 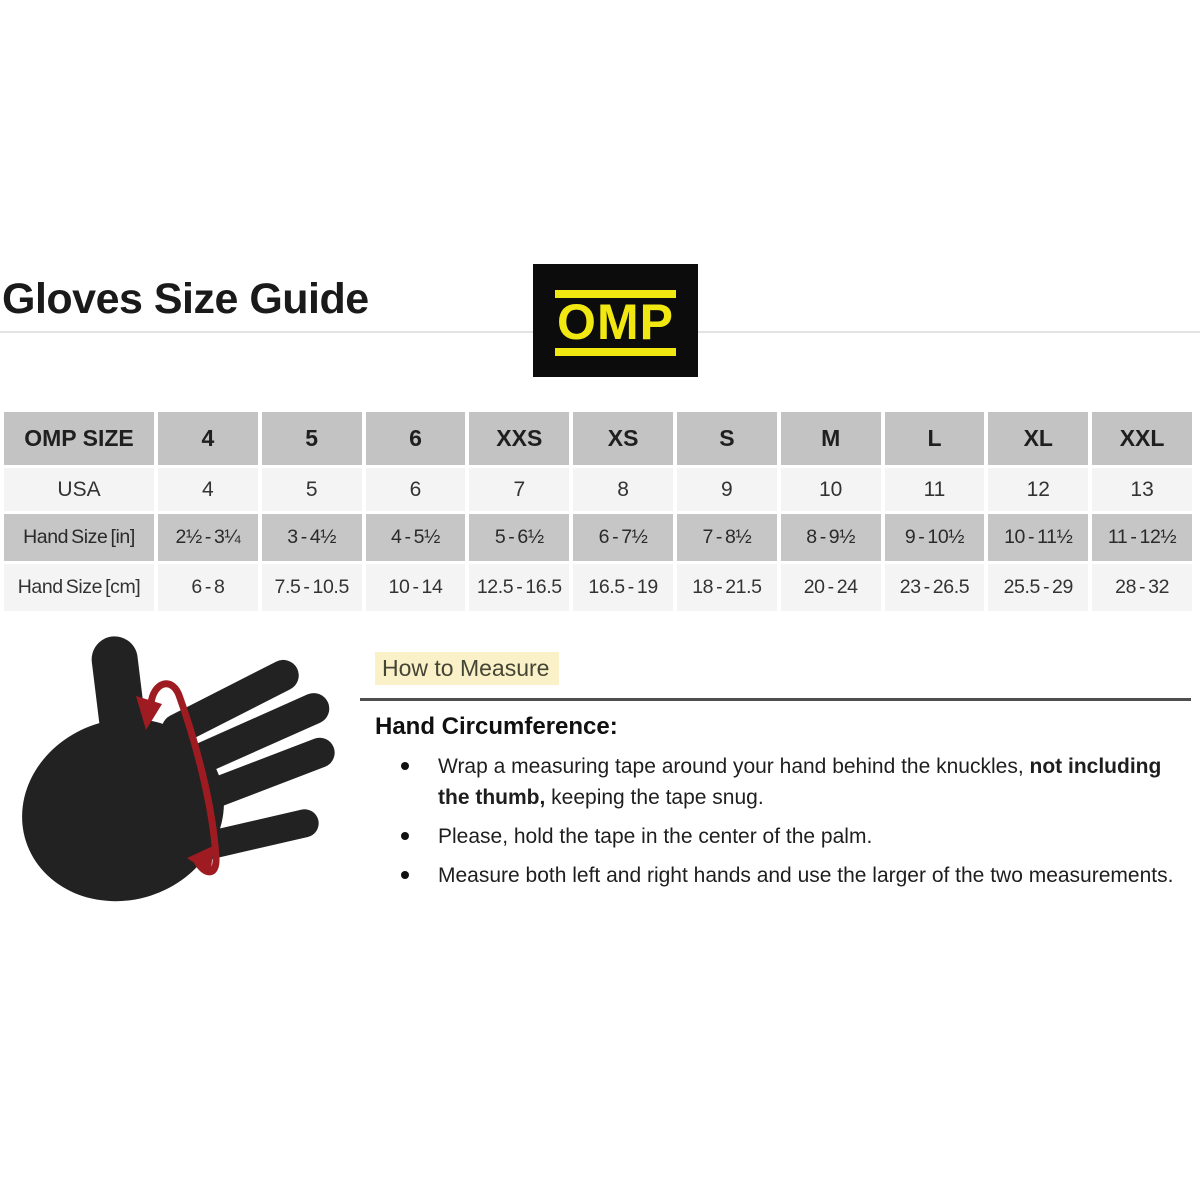 What do you see at coordinates (1038, 587) in the screenshot?
I see `table-cell: 25.5 - 29` at bounding box center [1038, 587].